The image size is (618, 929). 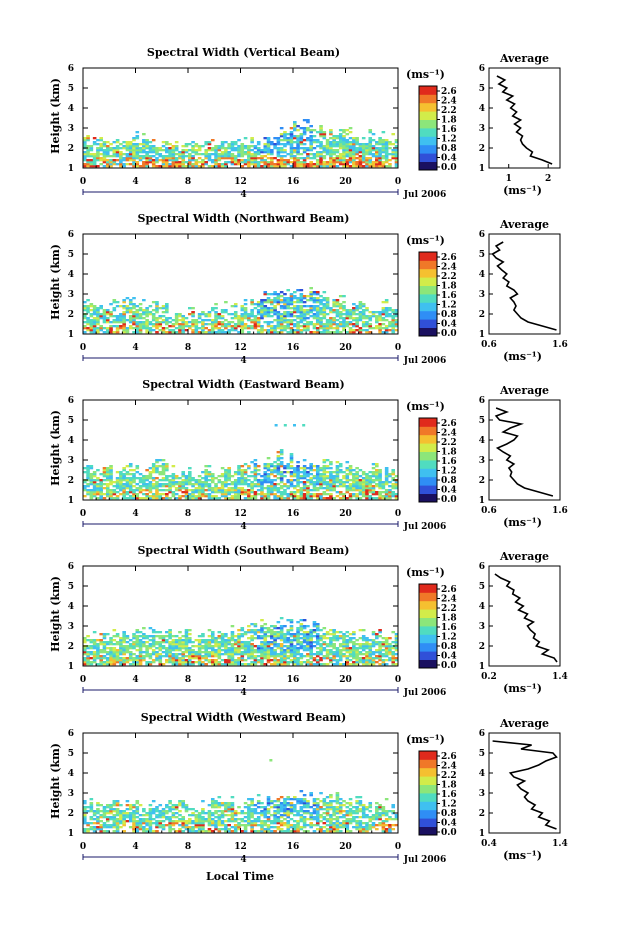 What do you see at coordinates (241, 462) in the screenshot?
I see `heatmap-cells` at bounding box center [241, 462].